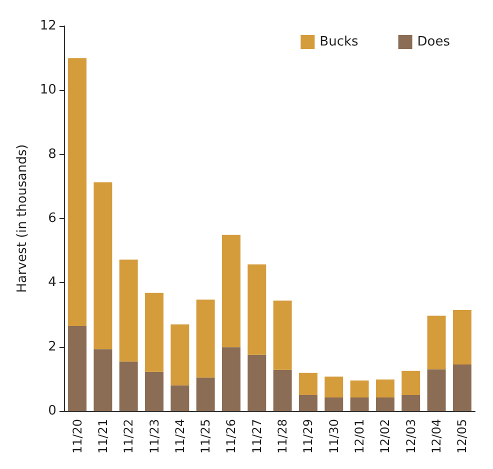  Describe the element at coordinates (52, 218) in the screenshot. I see `y-tick-label: 6` at that location.